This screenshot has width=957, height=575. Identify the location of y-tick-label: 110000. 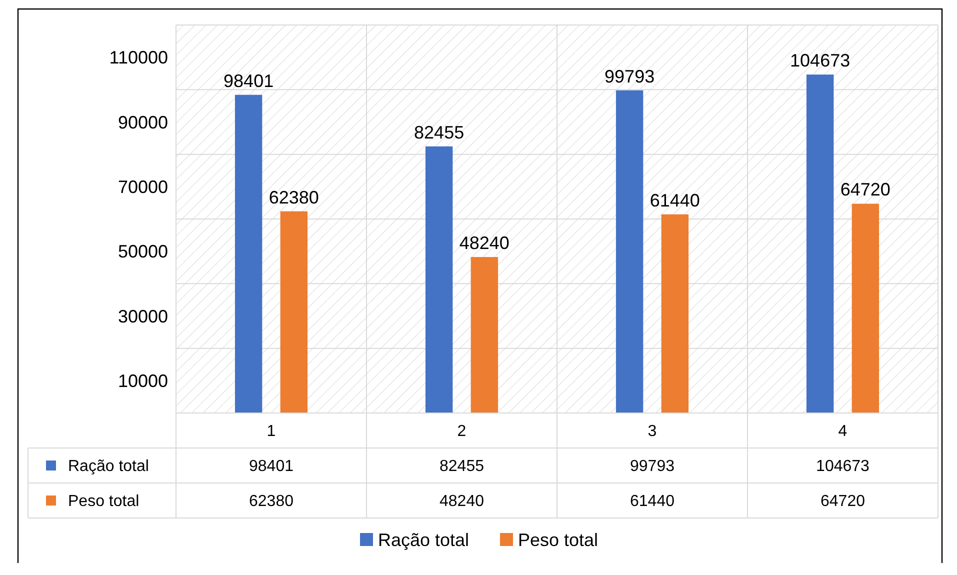
(138, 58).